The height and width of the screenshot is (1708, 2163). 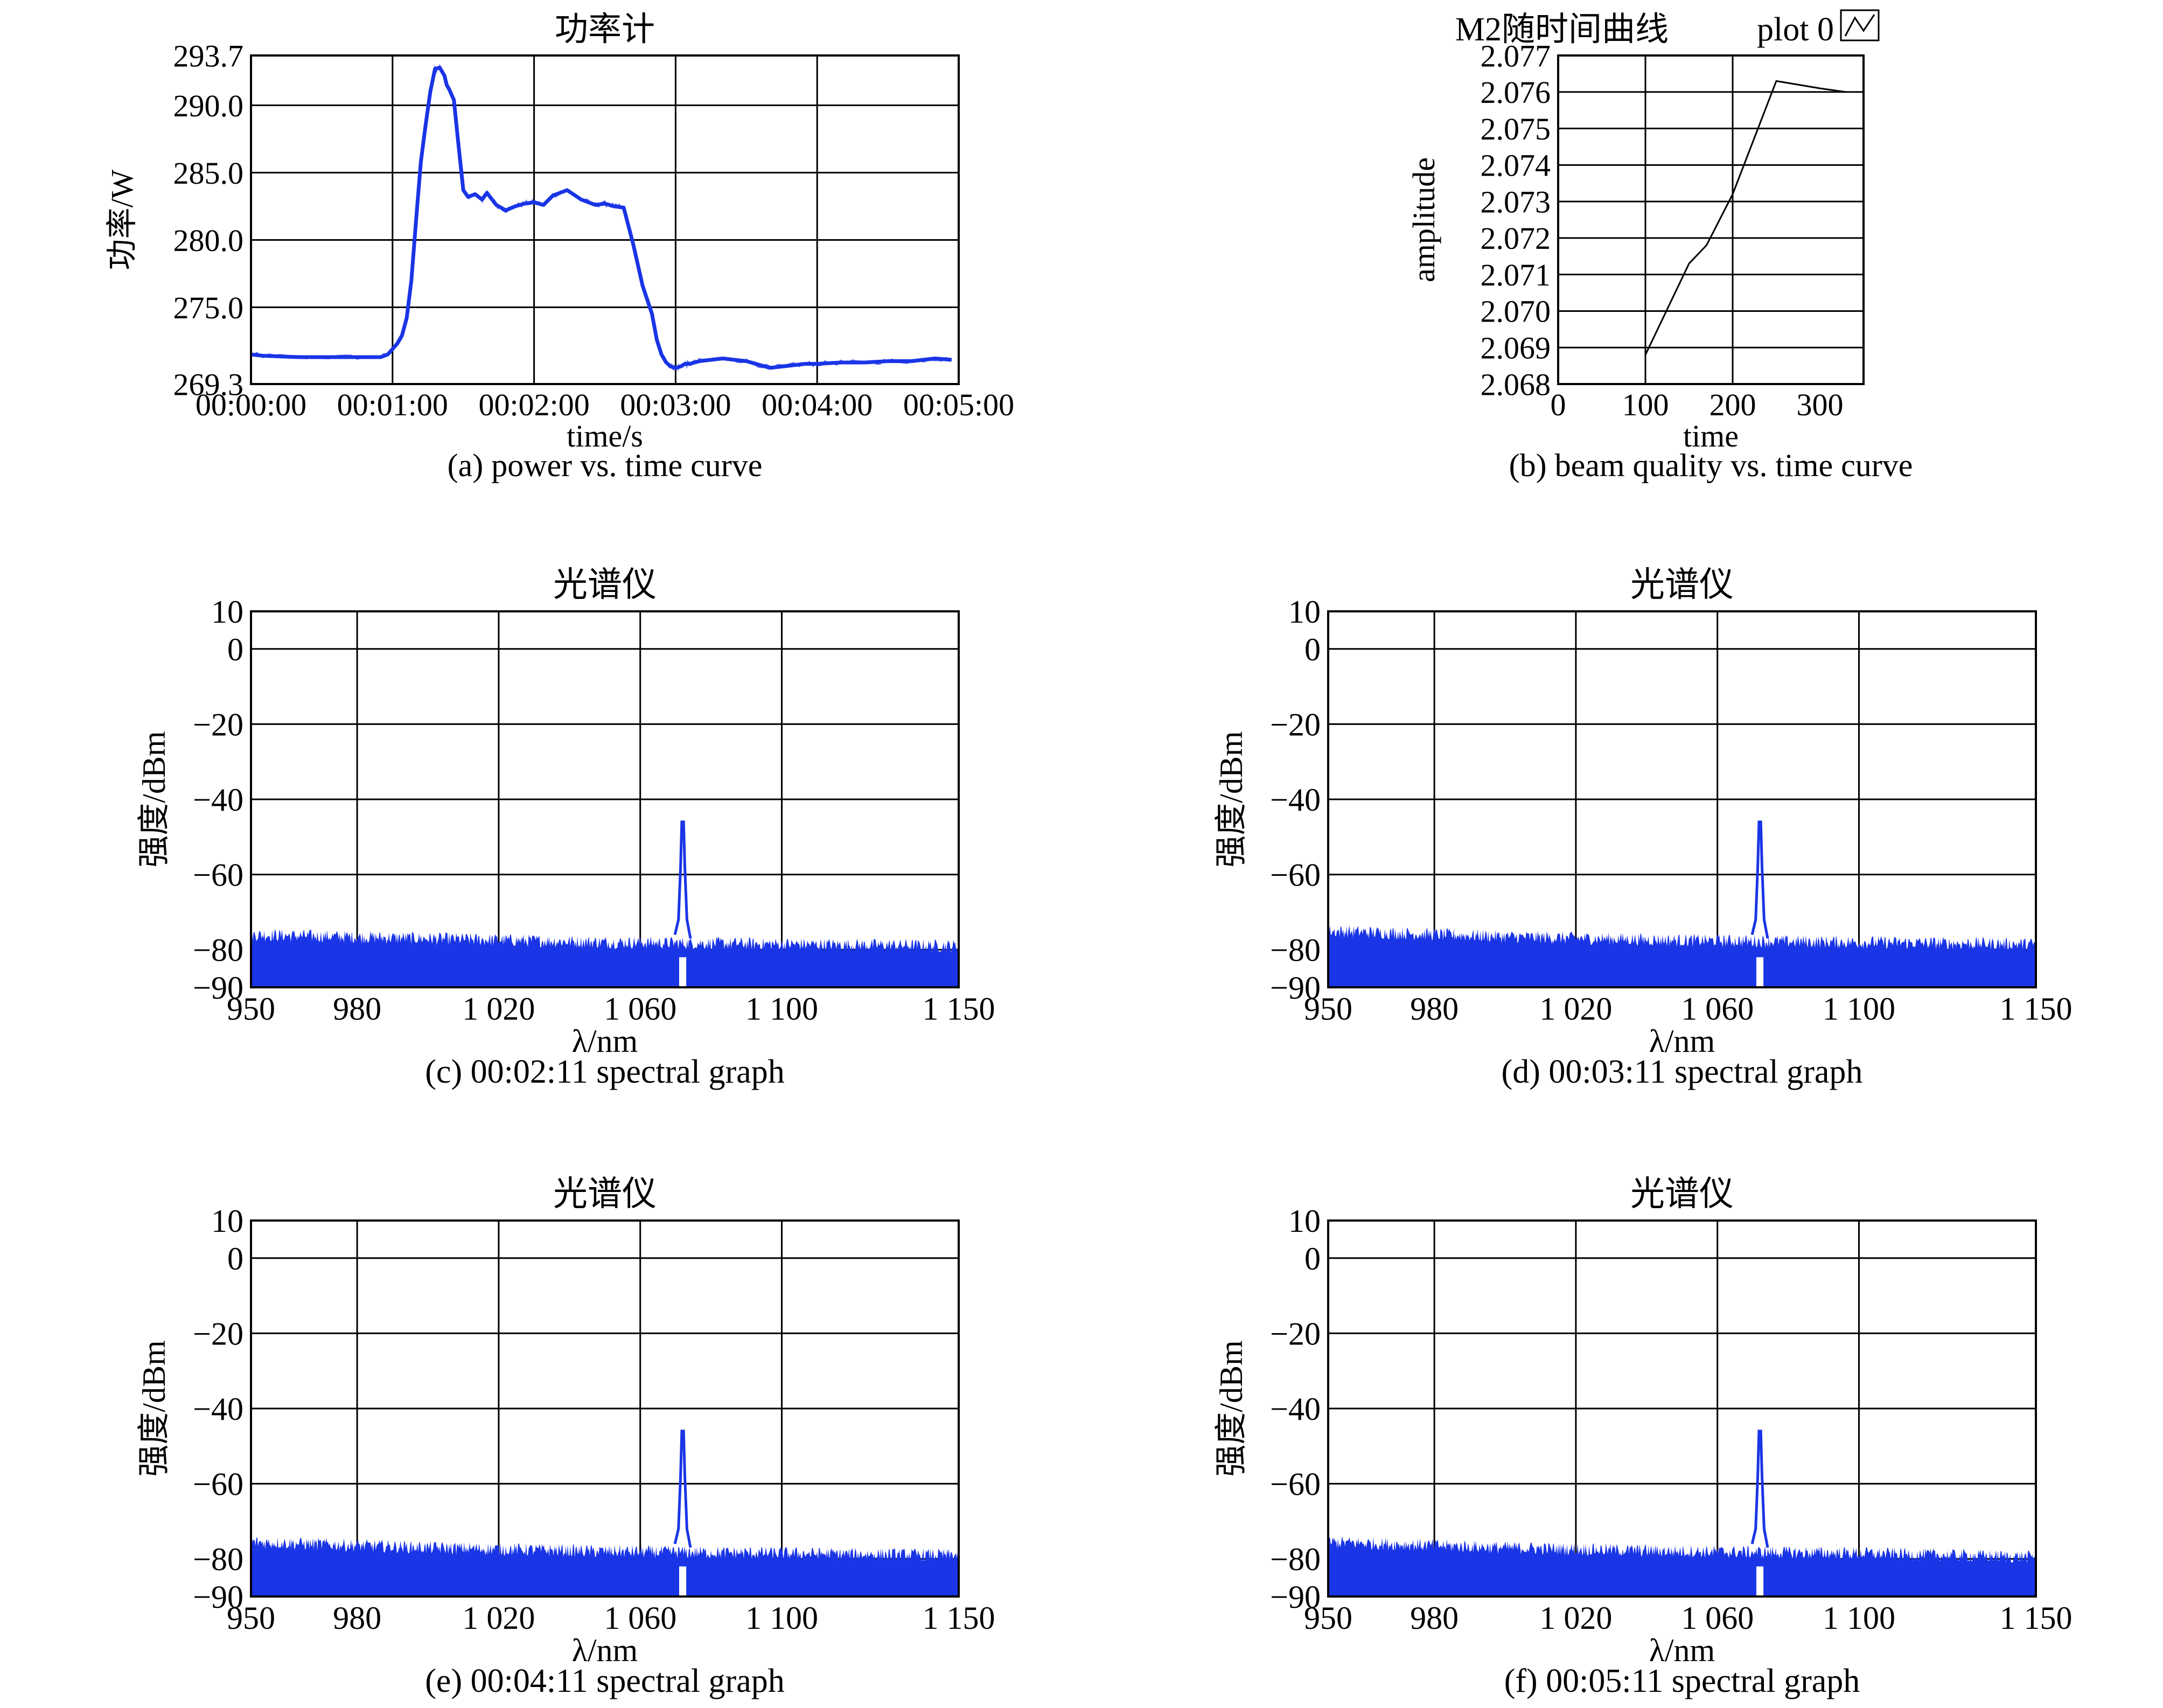 I want to click on x-tick-label: 100, so click(x=1646, y=404).